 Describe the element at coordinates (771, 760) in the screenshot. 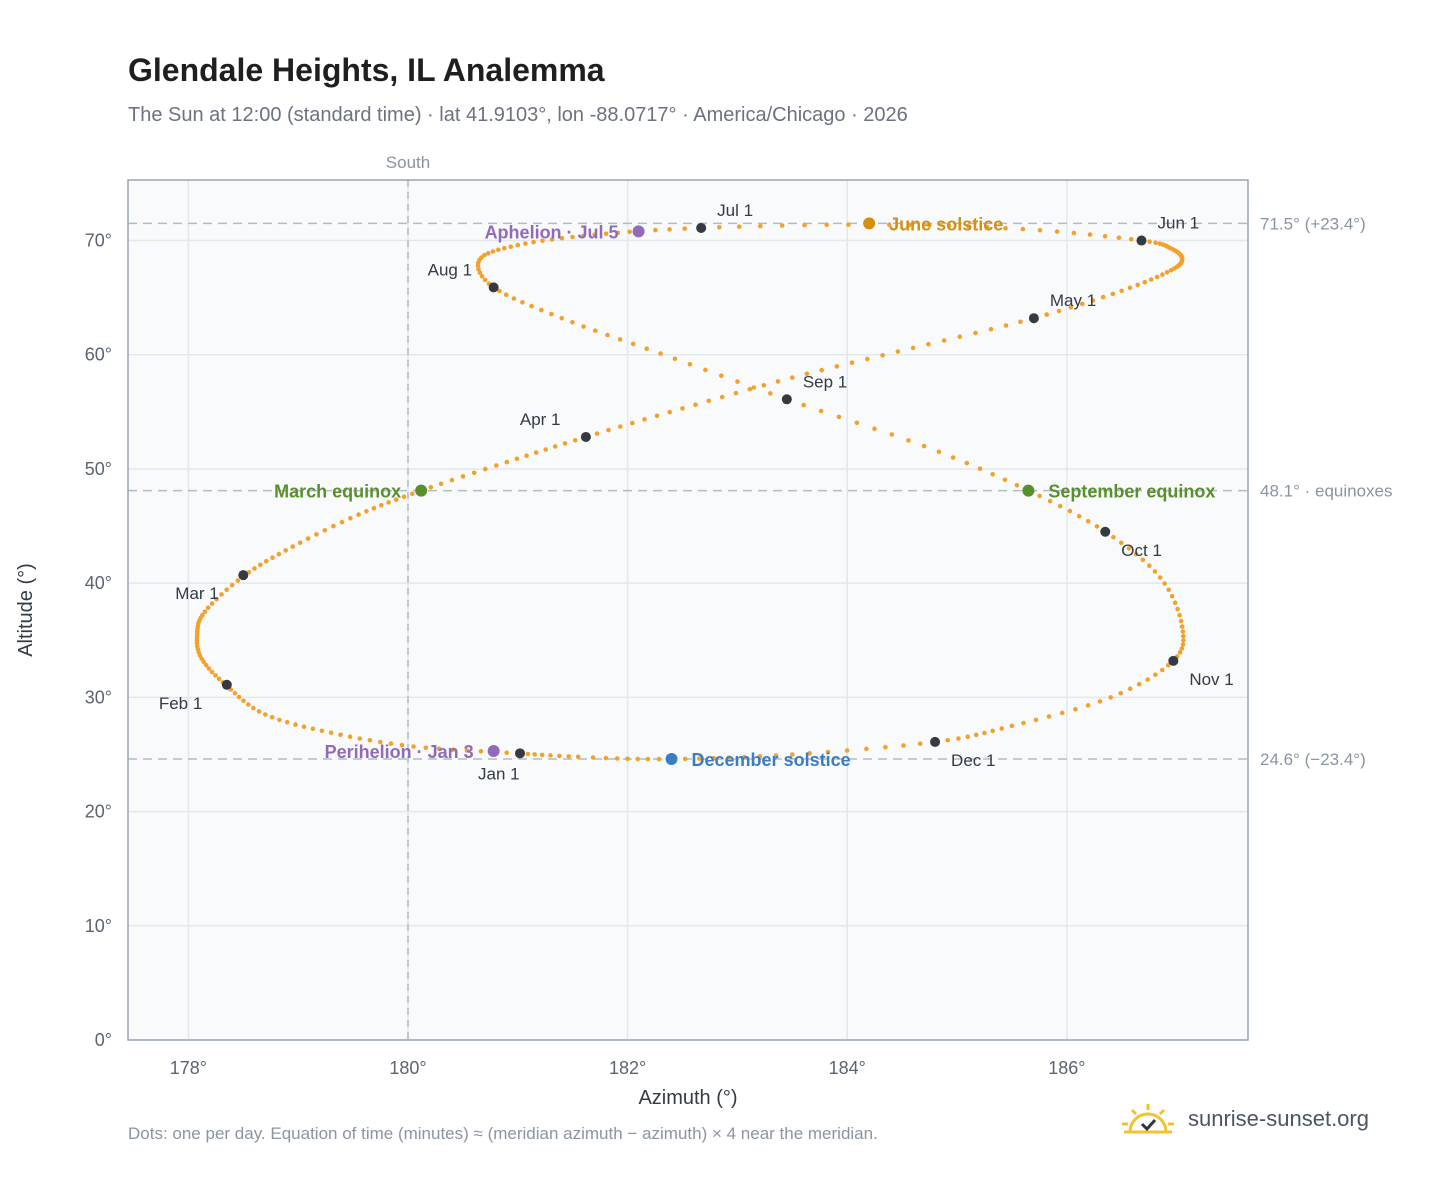

I see `event-label: December solstice` at that location.